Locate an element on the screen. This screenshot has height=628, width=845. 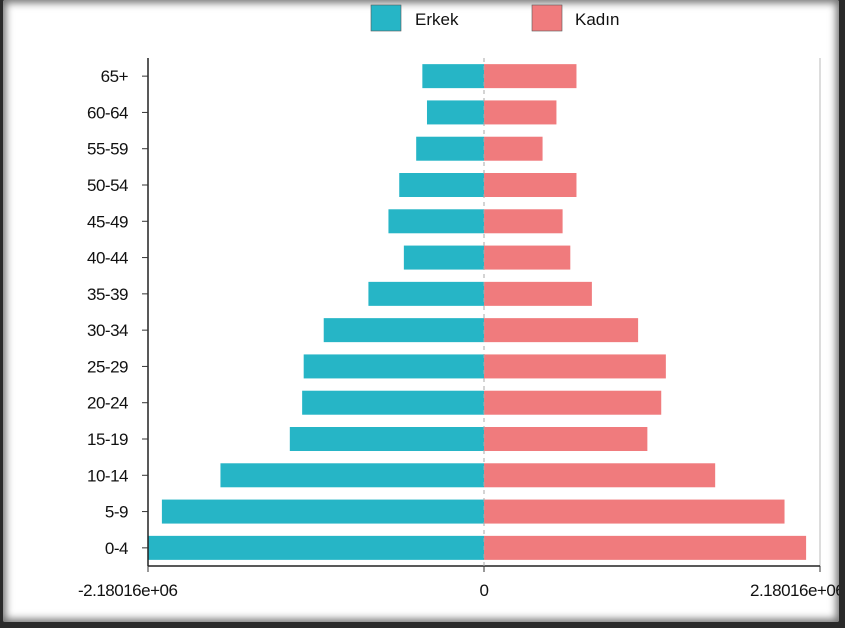
y-tick-label: 50-54 is located at coordinates (107, 185).